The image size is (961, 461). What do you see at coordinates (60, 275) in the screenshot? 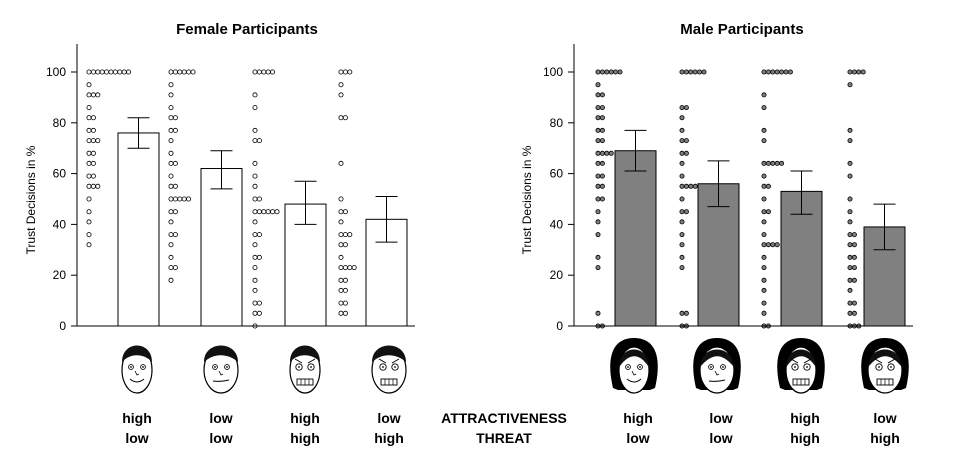
I see `y-tick-label: 20` at bounding box center [60, 275].